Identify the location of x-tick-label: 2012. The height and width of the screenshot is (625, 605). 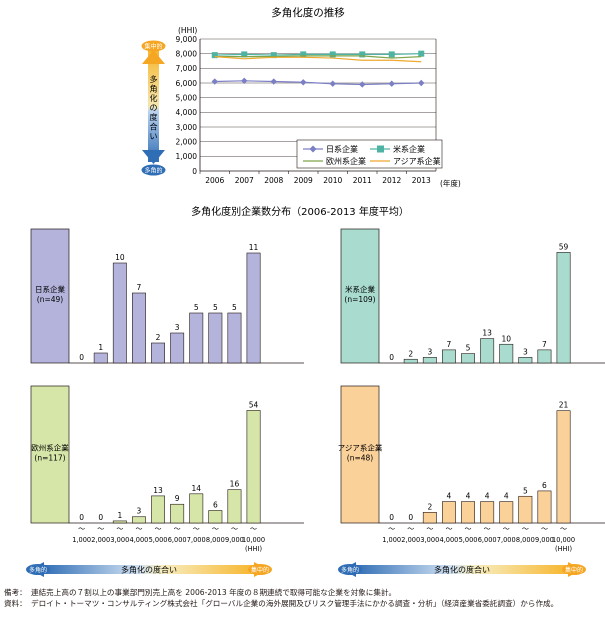
(391, 180).